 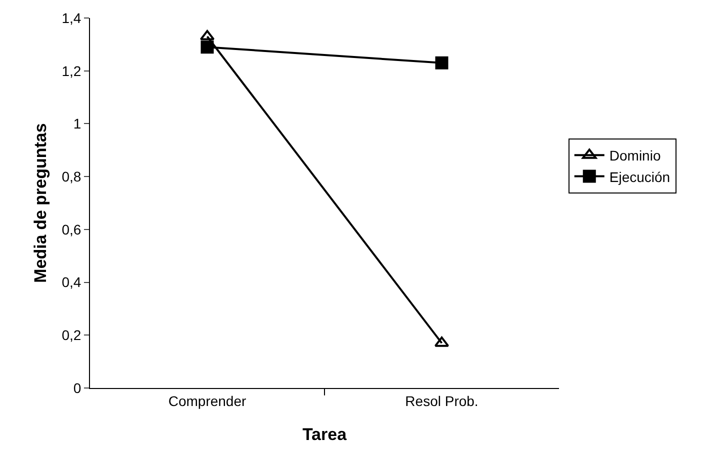 I want to click on y-tick-label: 1,4, so click(x=72, y=18).